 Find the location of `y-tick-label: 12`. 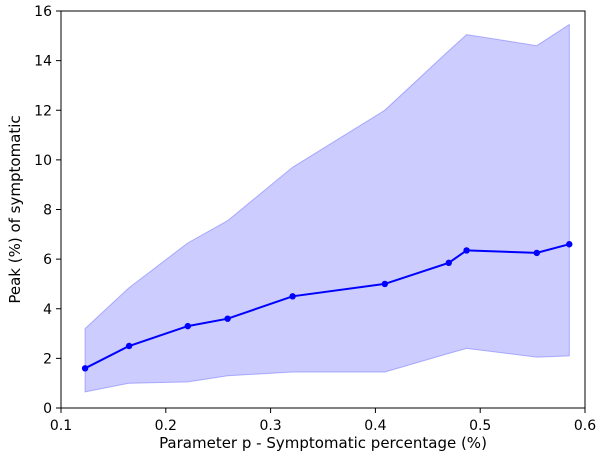

y-tick-label: 12 is located at coordinates (43, 111).